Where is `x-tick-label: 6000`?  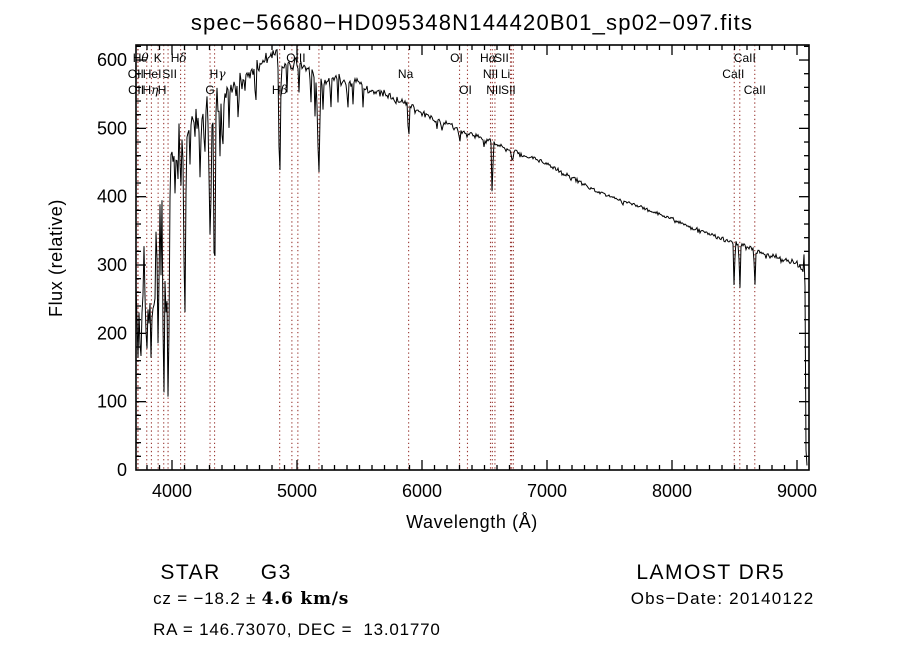 x-tick-label: 6000 is located at coordinates (422, 491).